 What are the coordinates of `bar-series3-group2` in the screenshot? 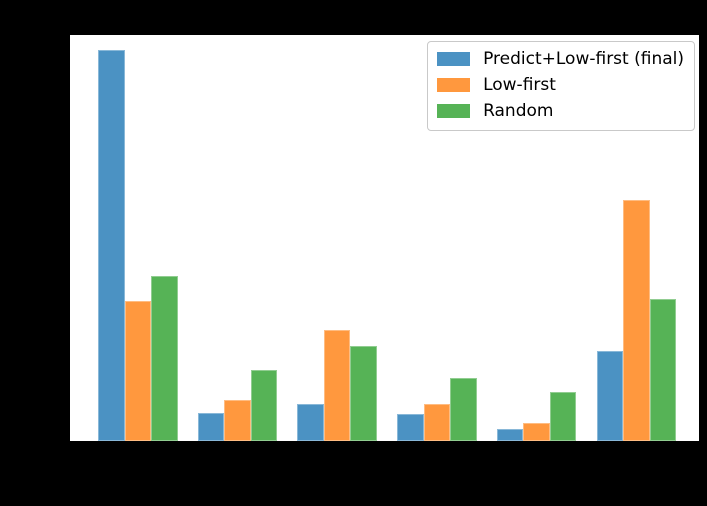 It's located at (264, 405).